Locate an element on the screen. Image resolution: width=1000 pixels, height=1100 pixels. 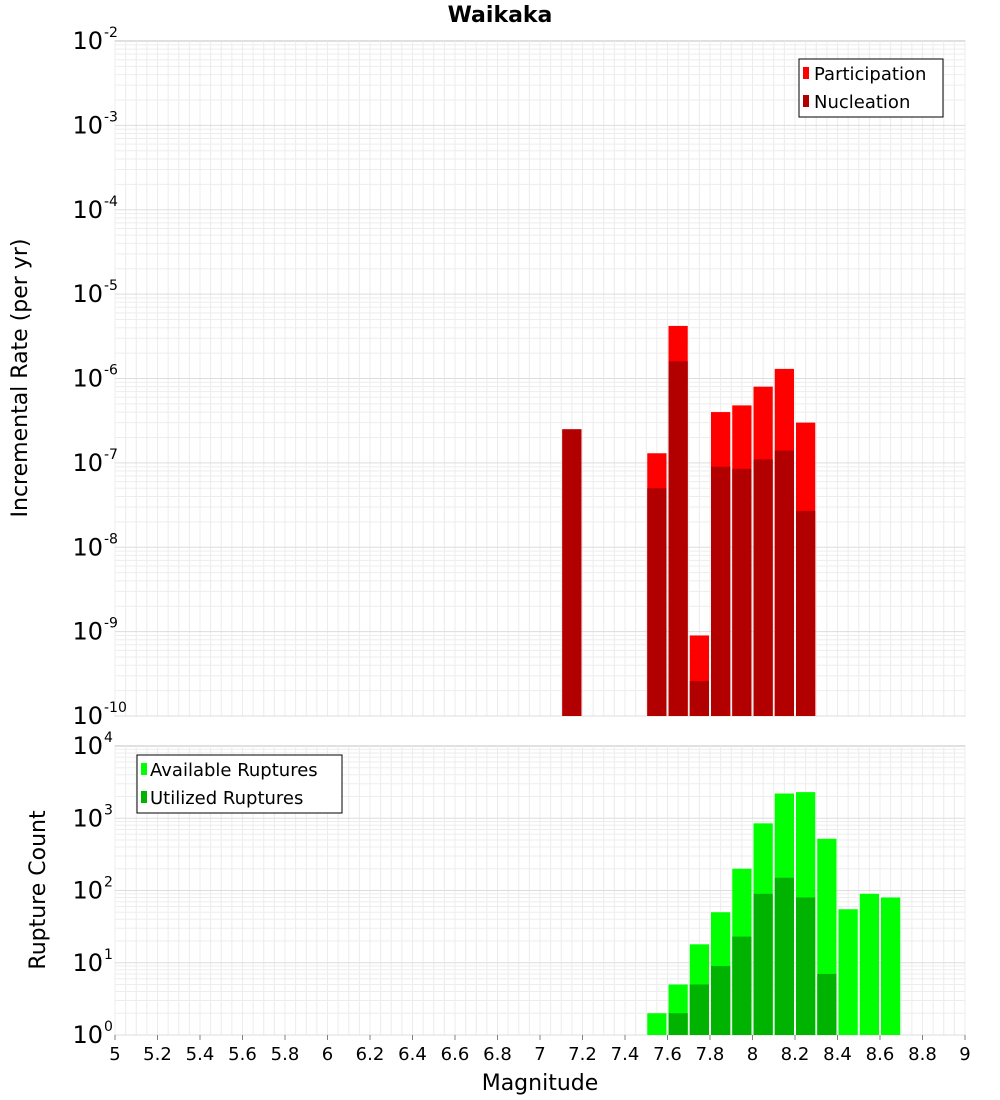
x-tick-label: 8.6 is located at coordinates (880, 1054).